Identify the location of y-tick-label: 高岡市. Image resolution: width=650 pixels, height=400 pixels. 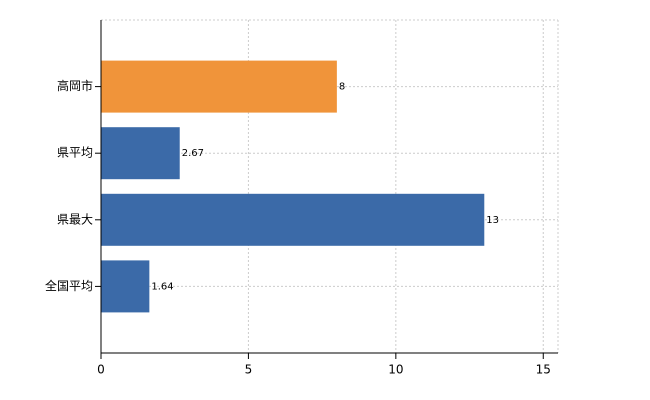
(75, 85).